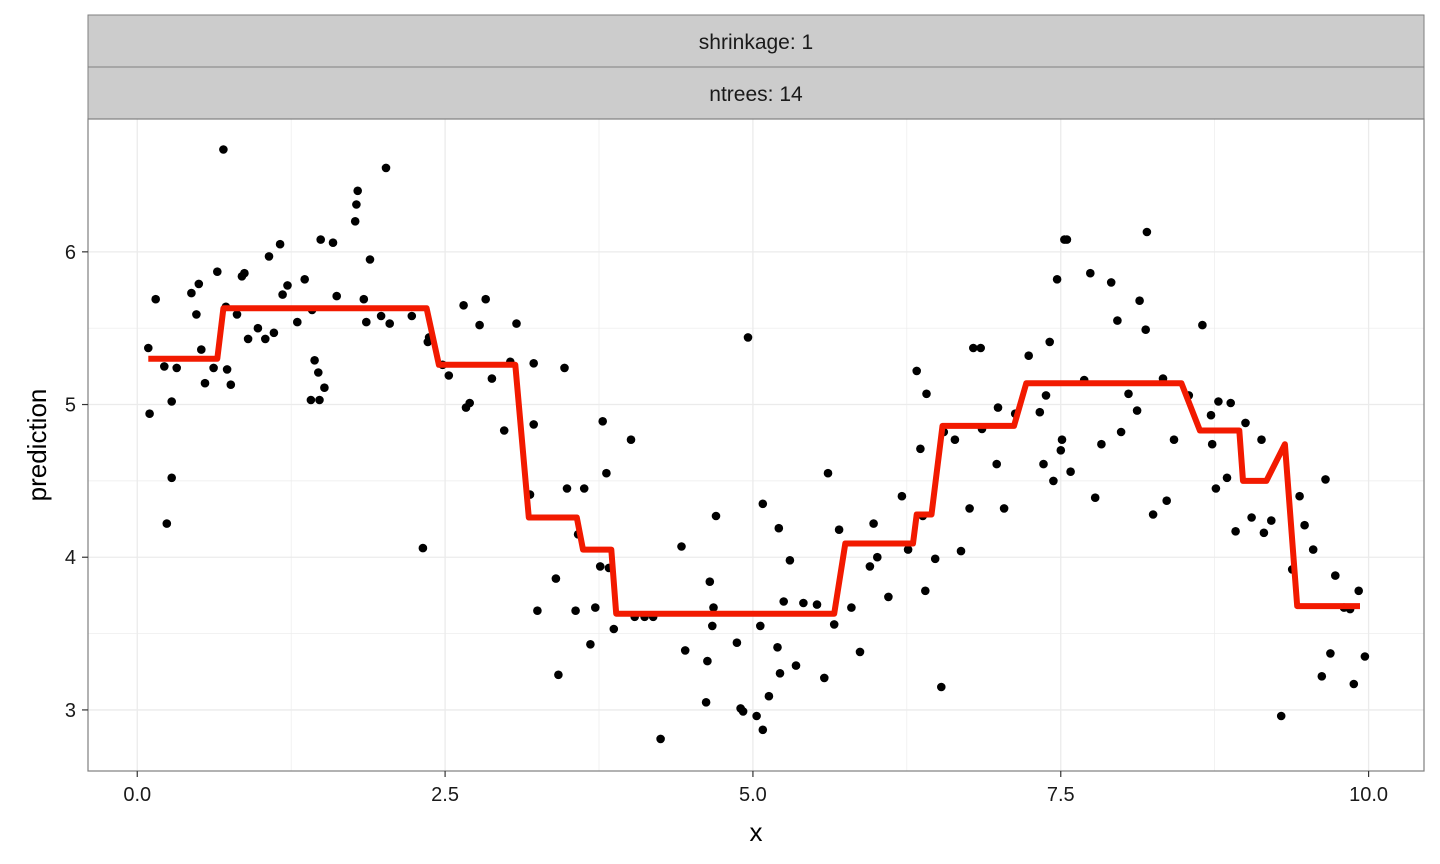 The image size is (1440, 864). I want to click on y-tick-label: 3, so click(70, 711).